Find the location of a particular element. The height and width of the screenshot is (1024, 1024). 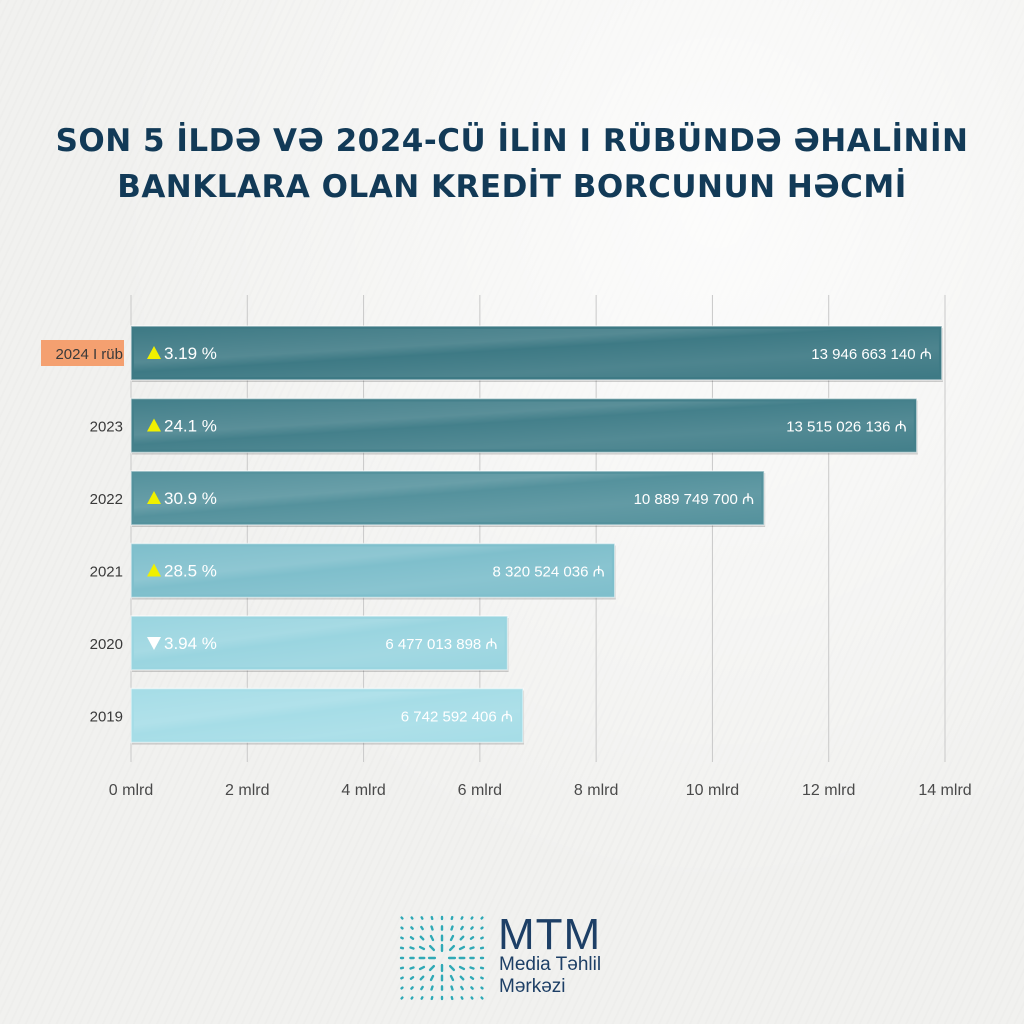

x-tick-label: 8 mlrd is located at coordinates (596, 790).